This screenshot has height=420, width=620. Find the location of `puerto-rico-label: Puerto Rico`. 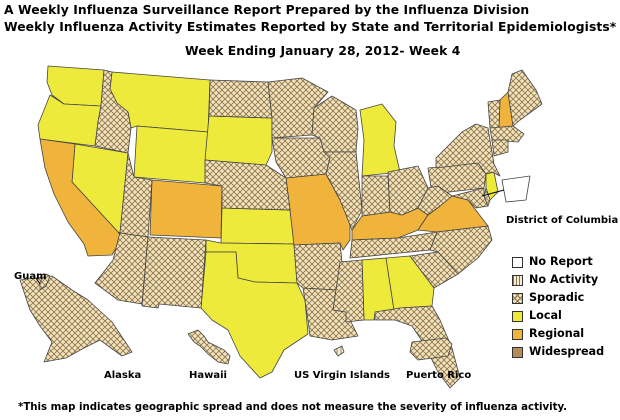

puerto-rico-label: Puerto Rico is located at coordinates (439, 375).